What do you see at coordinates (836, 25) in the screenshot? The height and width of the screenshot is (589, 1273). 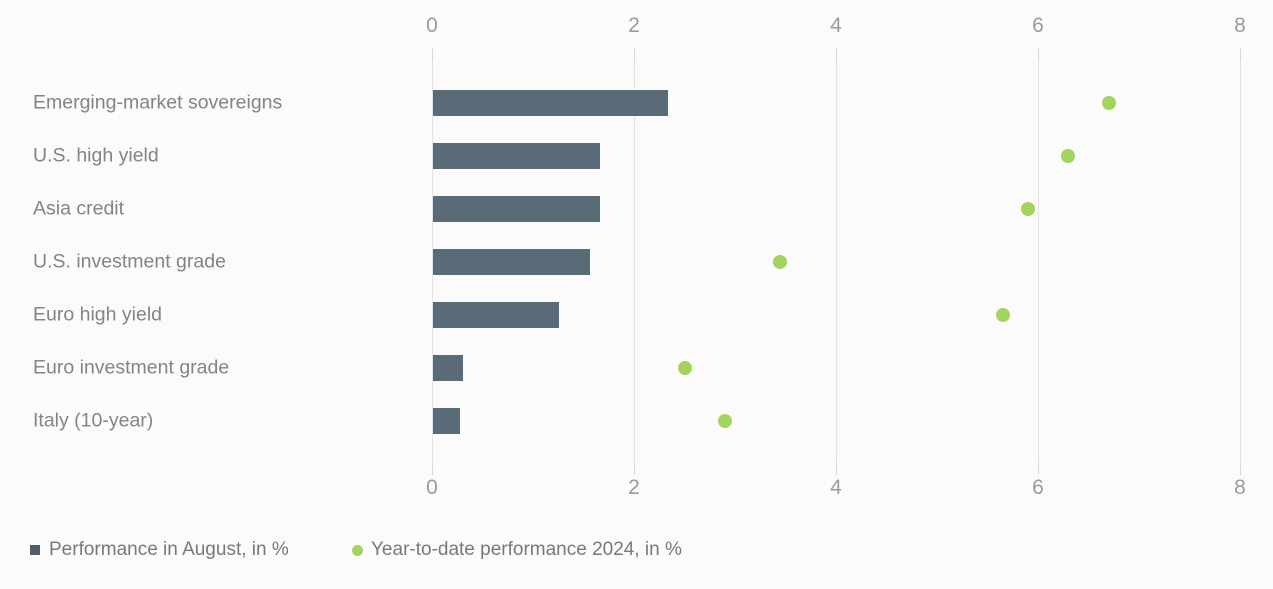 I see `x-axis-label-top: 4` at bounding box center [836, 25].